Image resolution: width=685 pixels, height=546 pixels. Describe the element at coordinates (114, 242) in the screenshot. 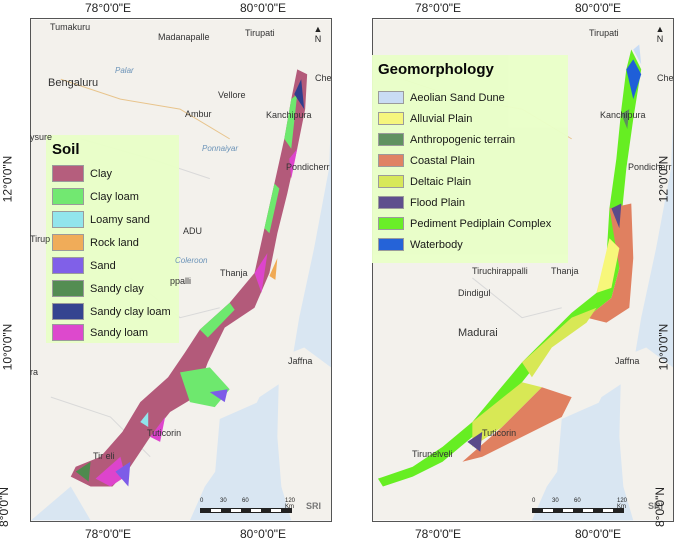

I see `legend-label: Rock land` at that location.